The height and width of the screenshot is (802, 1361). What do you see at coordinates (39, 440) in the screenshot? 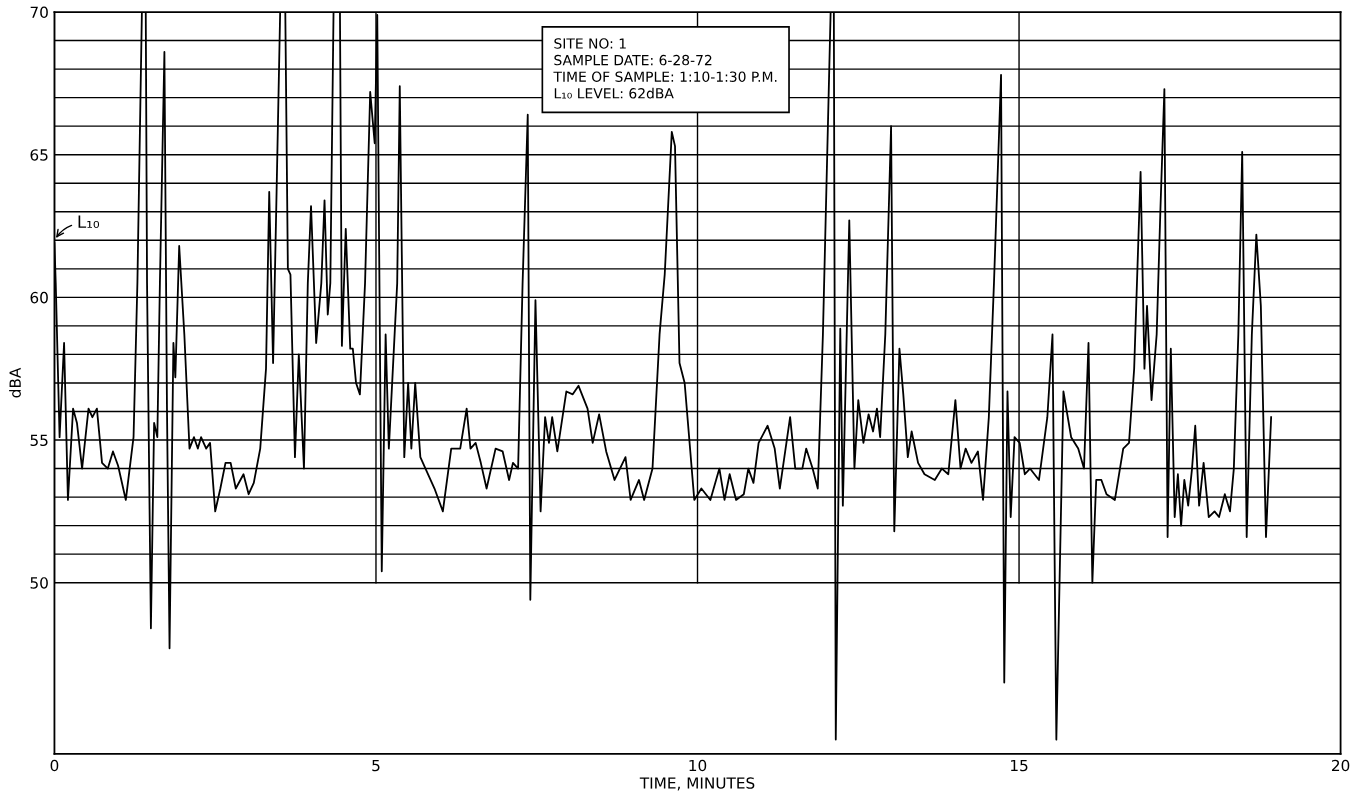
I see `y-tick-label: 55` at bounding box center [39, 440].